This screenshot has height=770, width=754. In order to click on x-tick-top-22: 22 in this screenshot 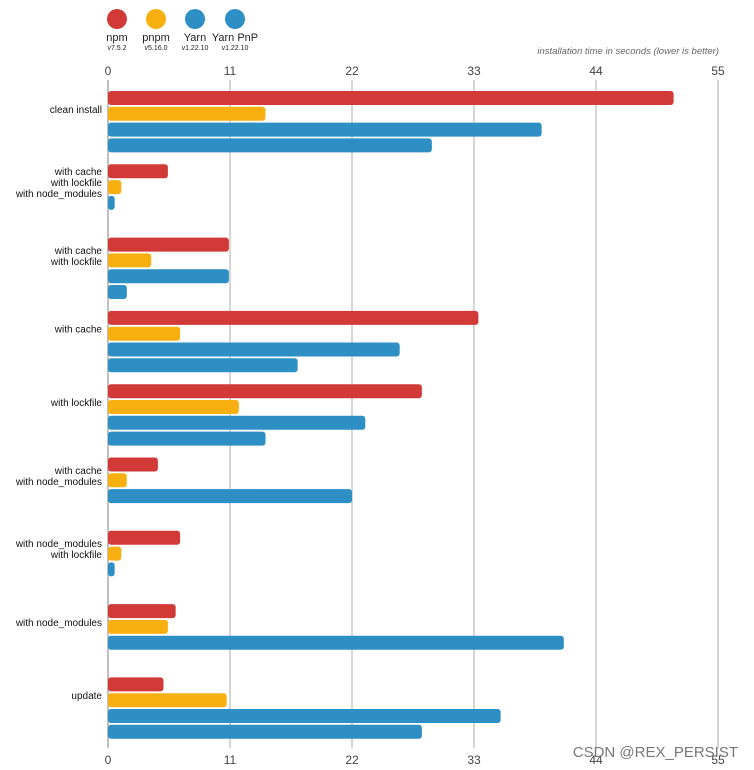, I will do `click(352, 71)`.